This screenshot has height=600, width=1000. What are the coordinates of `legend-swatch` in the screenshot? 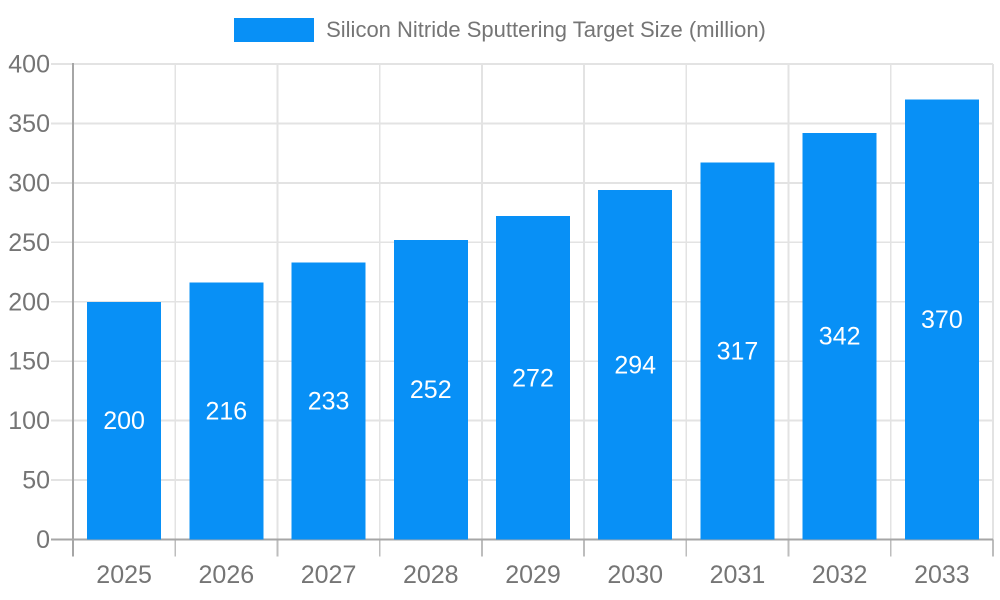 It's located at (274, 30).